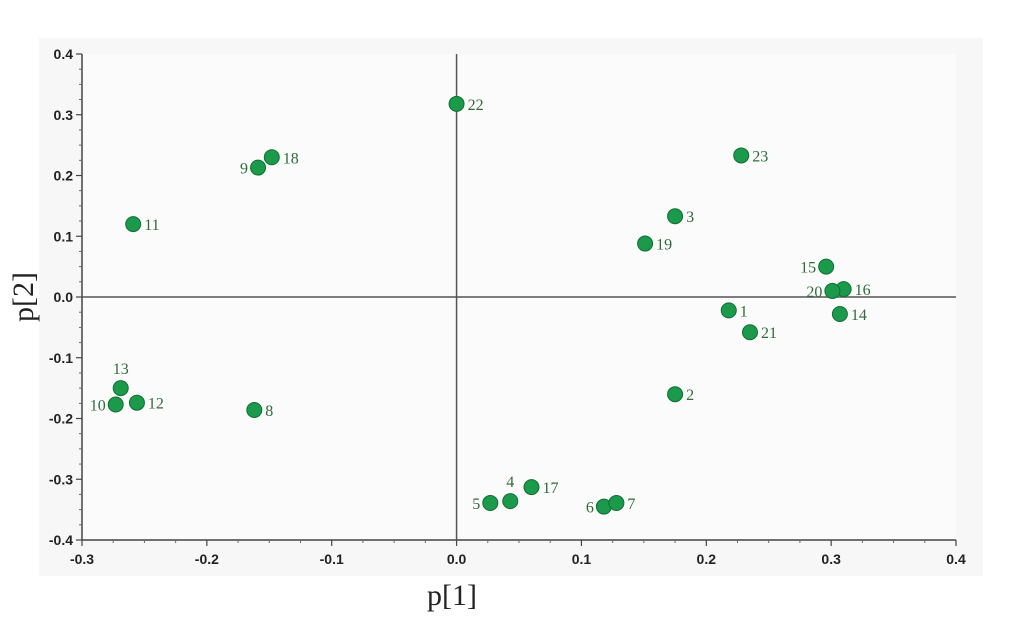  I want to click on y-tick-label: 0.1, so click(64, 236).